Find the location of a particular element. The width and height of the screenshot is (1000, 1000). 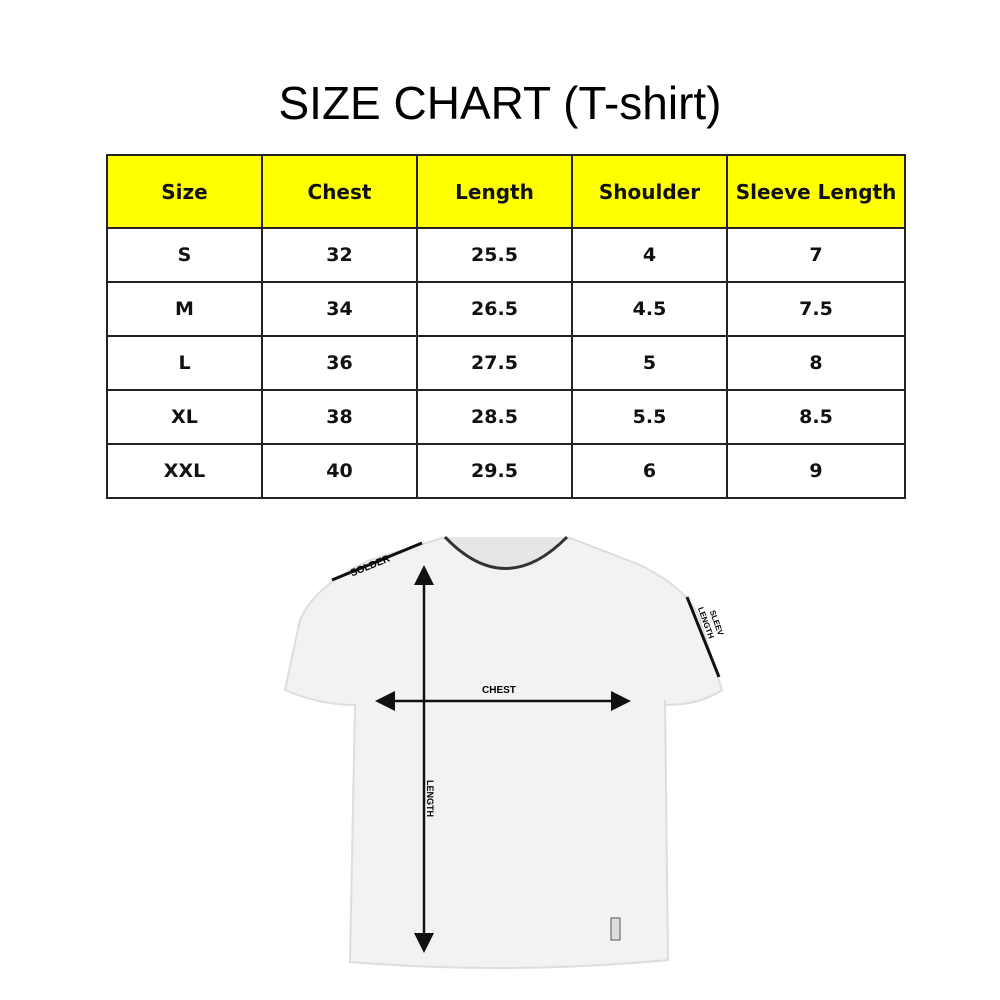

shoulder-measure-line is located at coordinates (377, 561).